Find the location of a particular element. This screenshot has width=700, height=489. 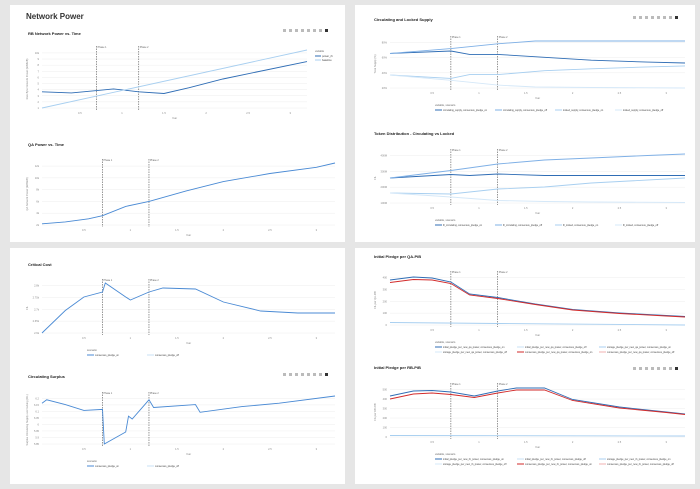

legend-item: fil_circulating, consensus_pledge_off is located at coordinates (522, 225).